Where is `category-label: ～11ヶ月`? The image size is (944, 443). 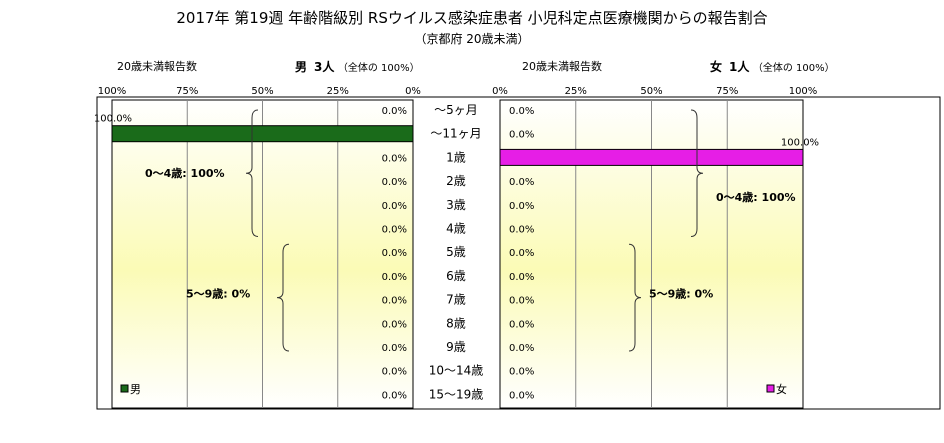 category-label: ～11ヶ月 is located at coordinates (455, 134).